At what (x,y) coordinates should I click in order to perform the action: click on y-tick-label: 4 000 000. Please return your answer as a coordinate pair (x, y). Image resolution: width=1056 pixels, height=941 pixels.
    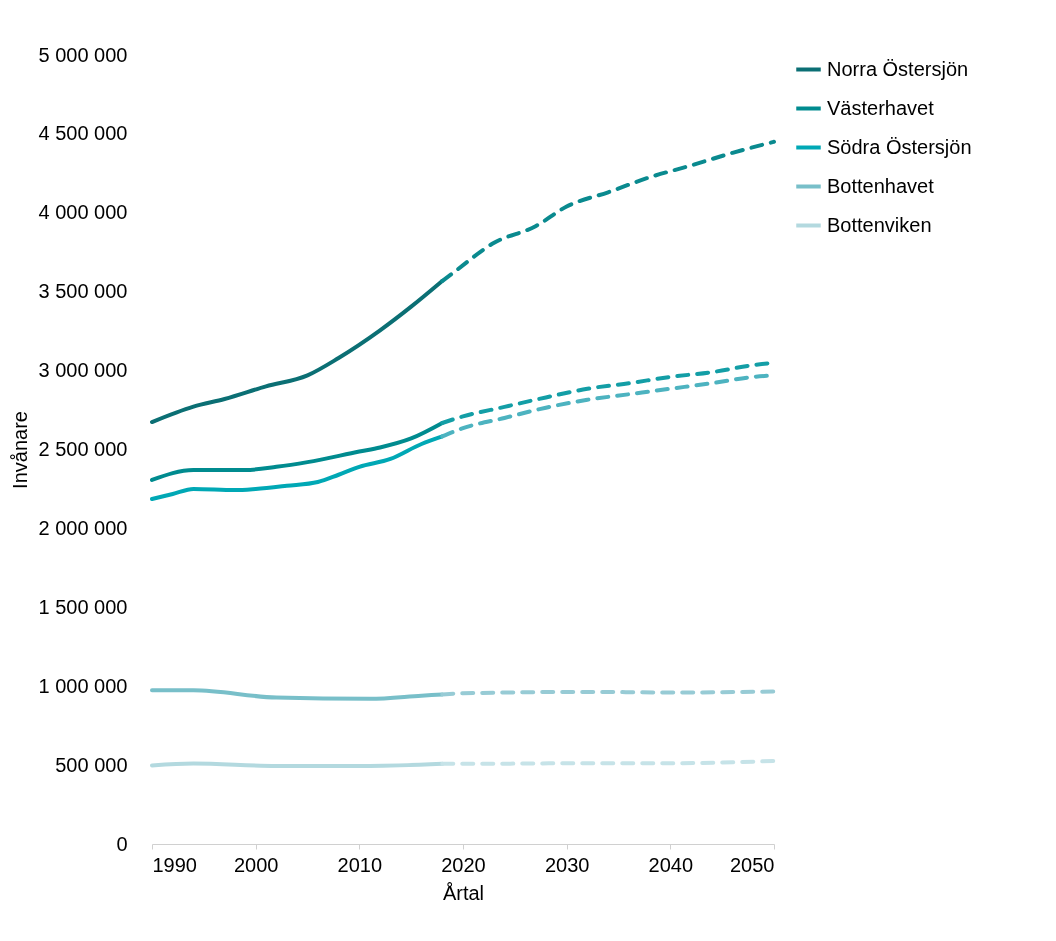
    Looking at the image, I should click on (83, 212).